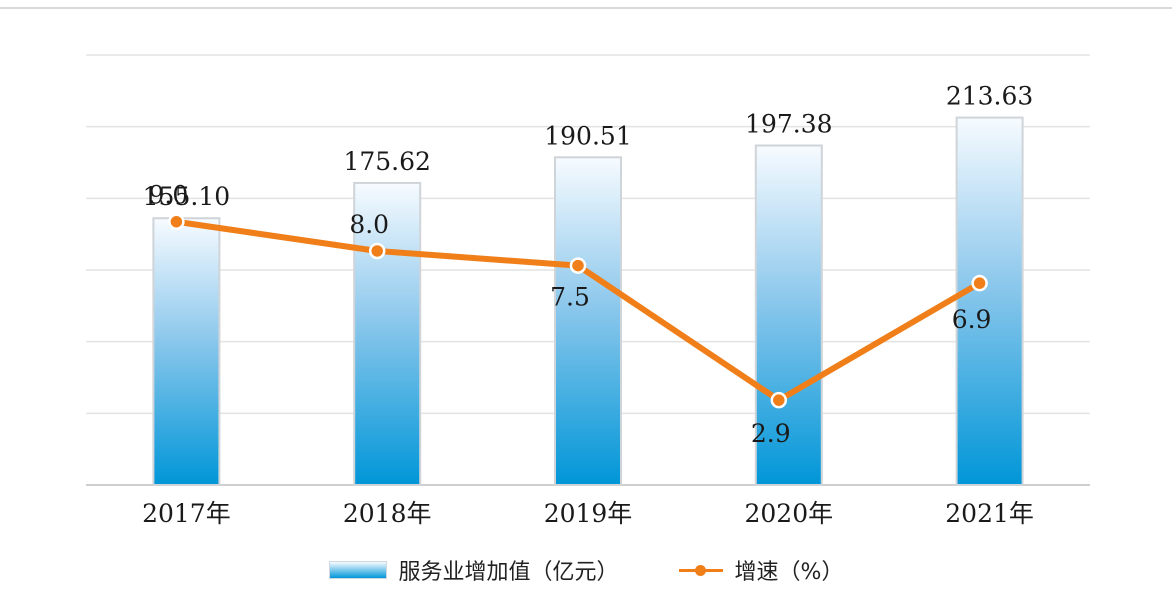 The width and height of the screenshot is (1172, 601). What do you see at coordinates (369, 224) in the screenshot?
I see `line-value-label: 8.0` at bounding box center [369, 224].